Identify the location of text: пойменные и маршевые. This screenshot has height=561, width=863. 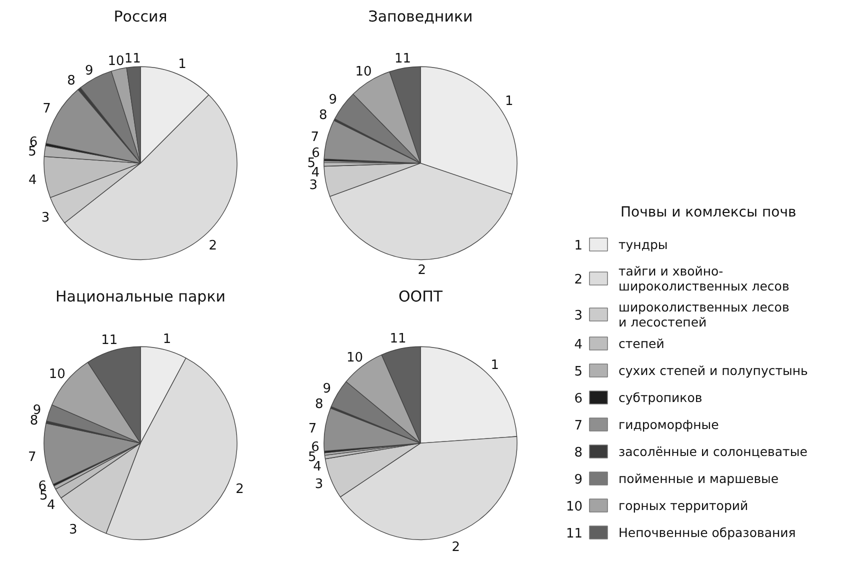
(698, 478).